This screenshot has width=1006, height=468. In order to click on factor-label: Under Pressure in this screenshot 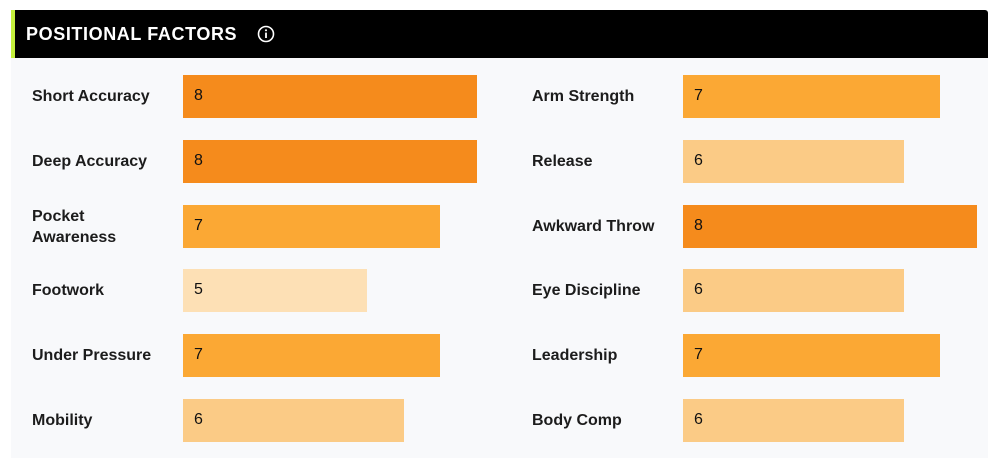, I will do `click(92, 355)`.